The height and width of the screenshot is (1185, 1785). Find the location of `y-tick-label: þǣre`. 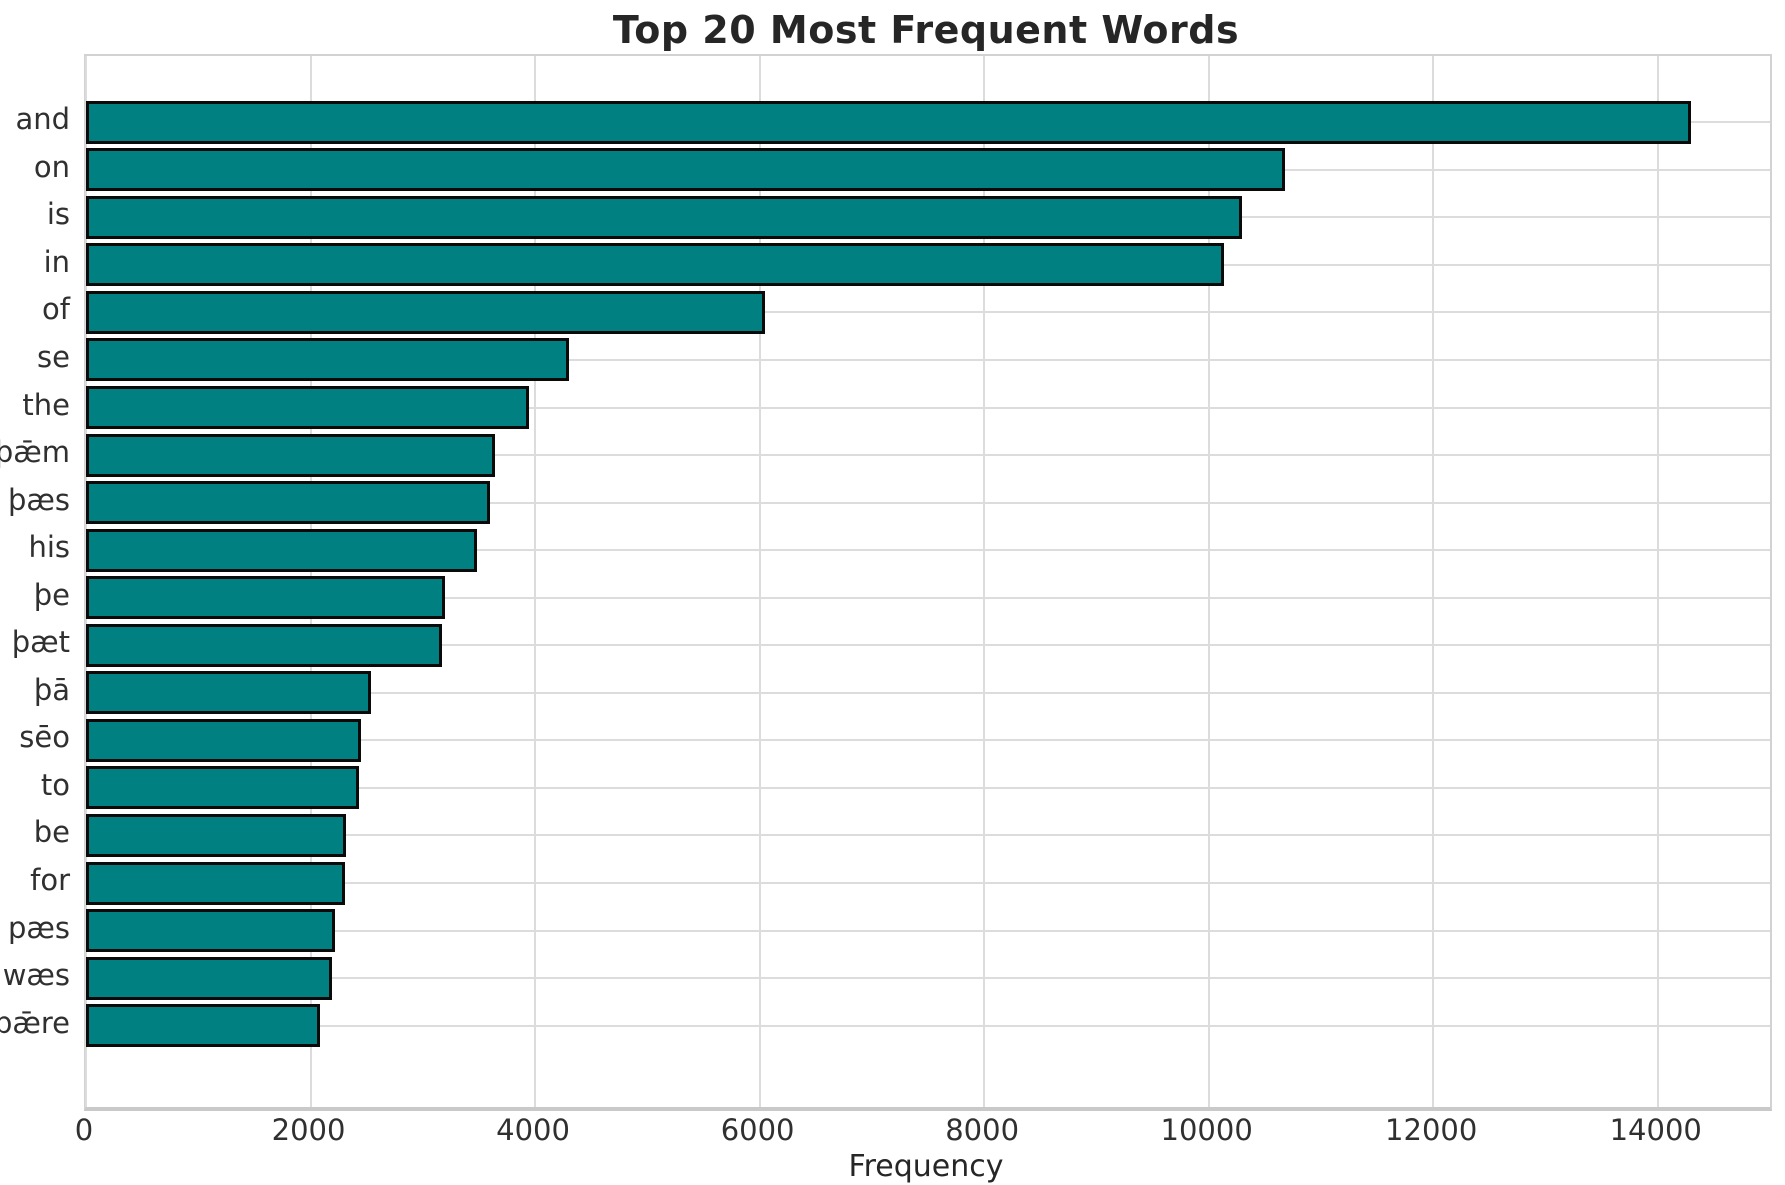

y-tick-label: þǣre is located at coordinates (35, 1022).